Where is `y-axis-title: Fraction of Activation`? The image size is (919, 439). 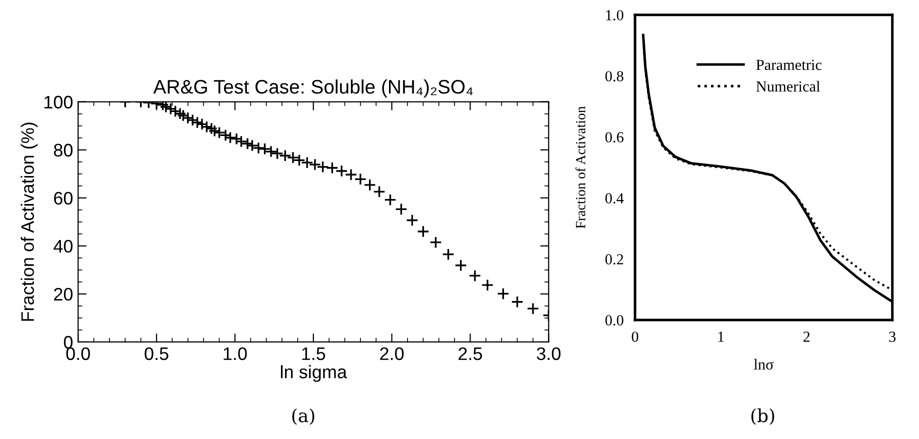
y-axis-title: Fraction of Activation is located at coordinates (580, 167).